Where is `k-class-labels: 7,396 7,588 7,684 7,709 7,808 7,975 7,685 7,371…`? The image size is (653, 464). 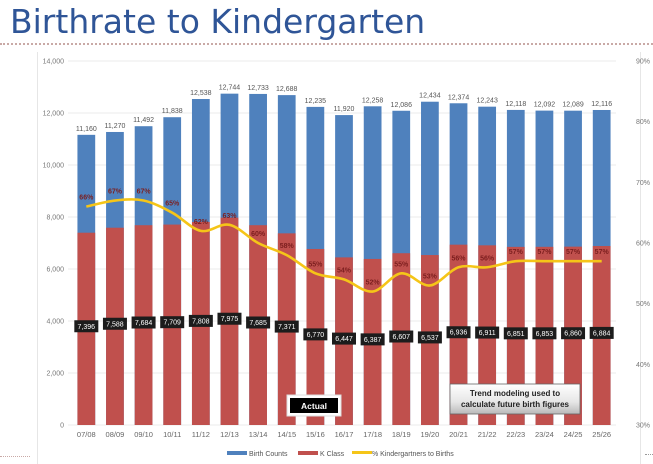
k-class-labels: 7,396 7,588 7,684 7,709 7,808 7,975 7,685 7,371… is located at coordinates (344, 329).